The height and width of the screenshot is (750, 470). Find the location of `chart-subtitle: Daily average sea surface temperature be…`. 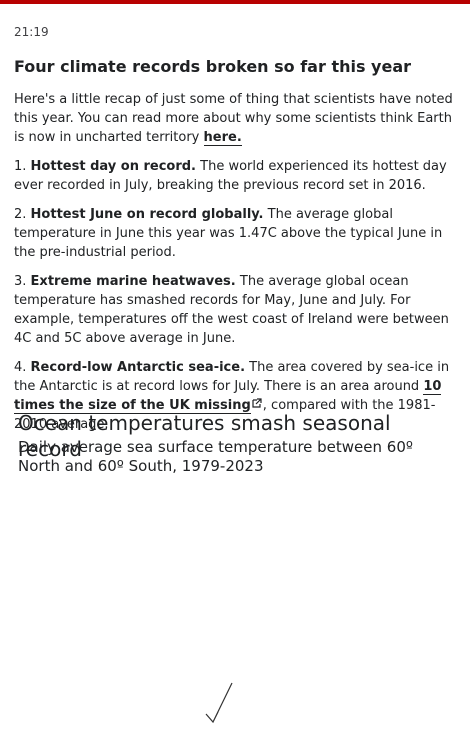

chart-subtitle: Daily average sea surface temperature be… is located at coordinates (215, 456).